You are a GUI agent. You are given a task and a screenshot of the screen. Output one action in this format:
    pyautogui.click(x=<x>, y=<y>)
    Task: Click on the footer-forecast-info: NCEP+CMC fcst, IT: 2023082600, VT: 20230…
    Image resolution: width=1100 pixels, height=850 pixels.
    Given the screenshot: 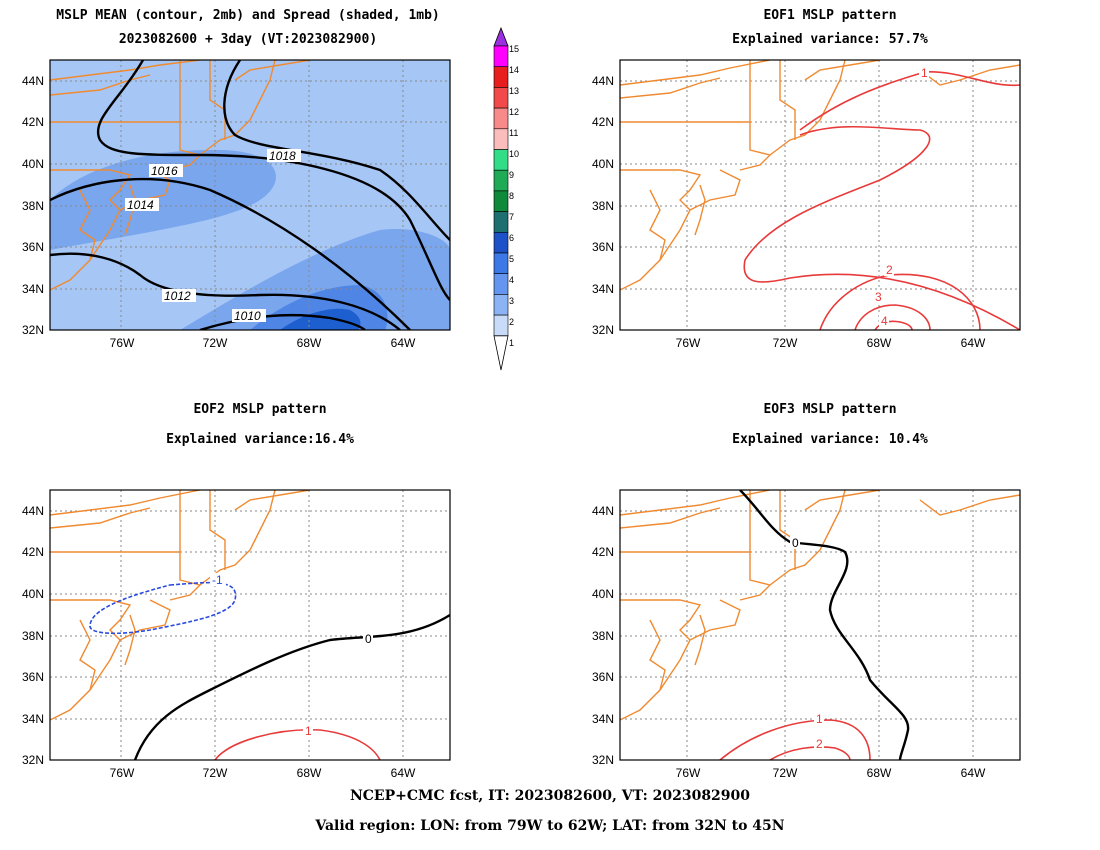 What is the action you would take?
    pyautogui.click(x=550, y=796)
    